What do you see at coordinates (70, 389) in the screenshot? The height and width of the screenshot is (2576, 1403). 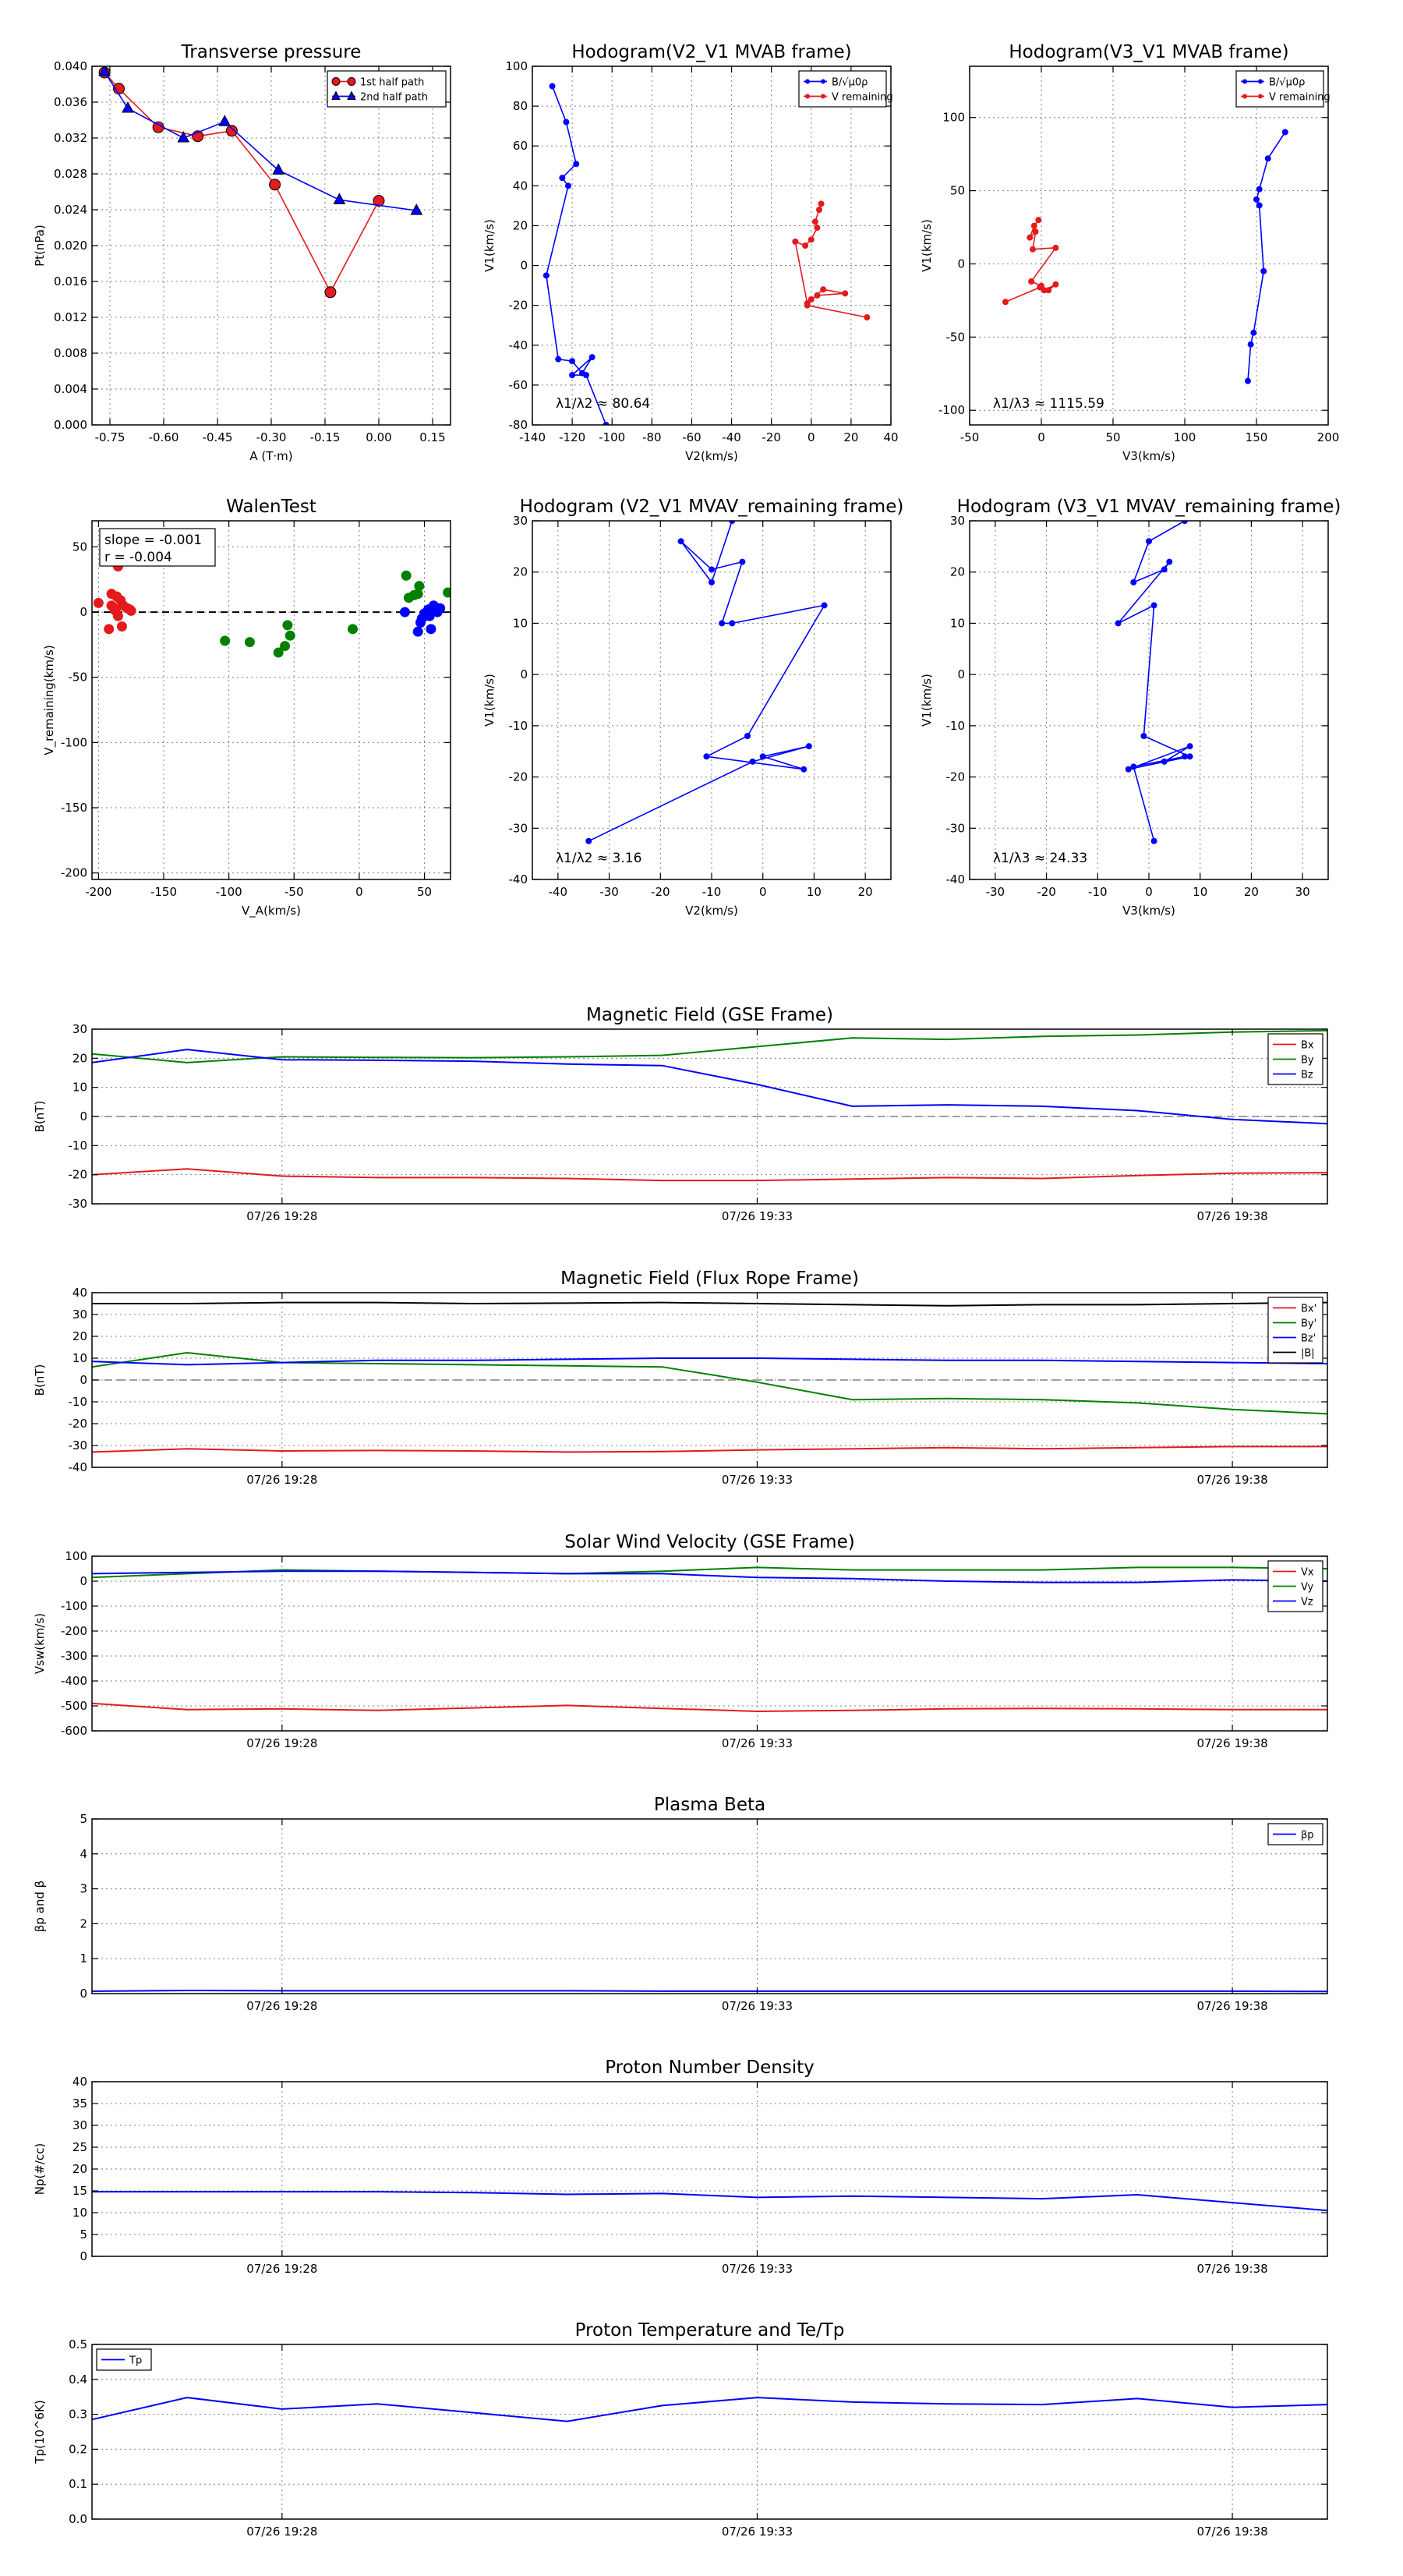 I see `y-tick-label: 0.004` at bounding box center [70, 389].